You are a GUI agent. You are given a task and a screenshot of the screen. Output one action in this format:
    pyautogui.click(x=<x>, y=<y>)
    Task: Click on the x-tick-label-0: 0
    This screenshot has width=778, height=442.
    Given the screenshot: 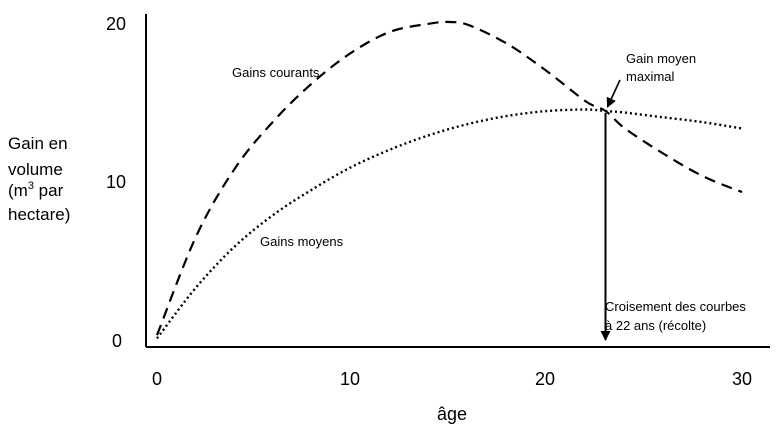 What is the action you would take?
    pyautogui.click(x=157, y=379)
    